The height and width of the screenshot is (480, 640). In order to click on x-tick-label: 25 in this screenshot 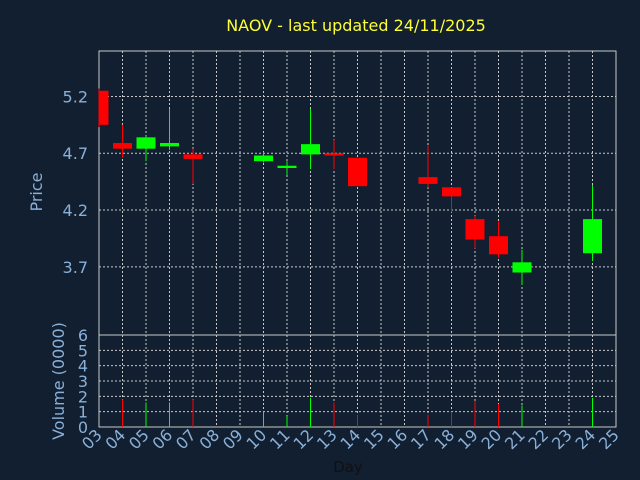, I will do `click(609, 439)`.